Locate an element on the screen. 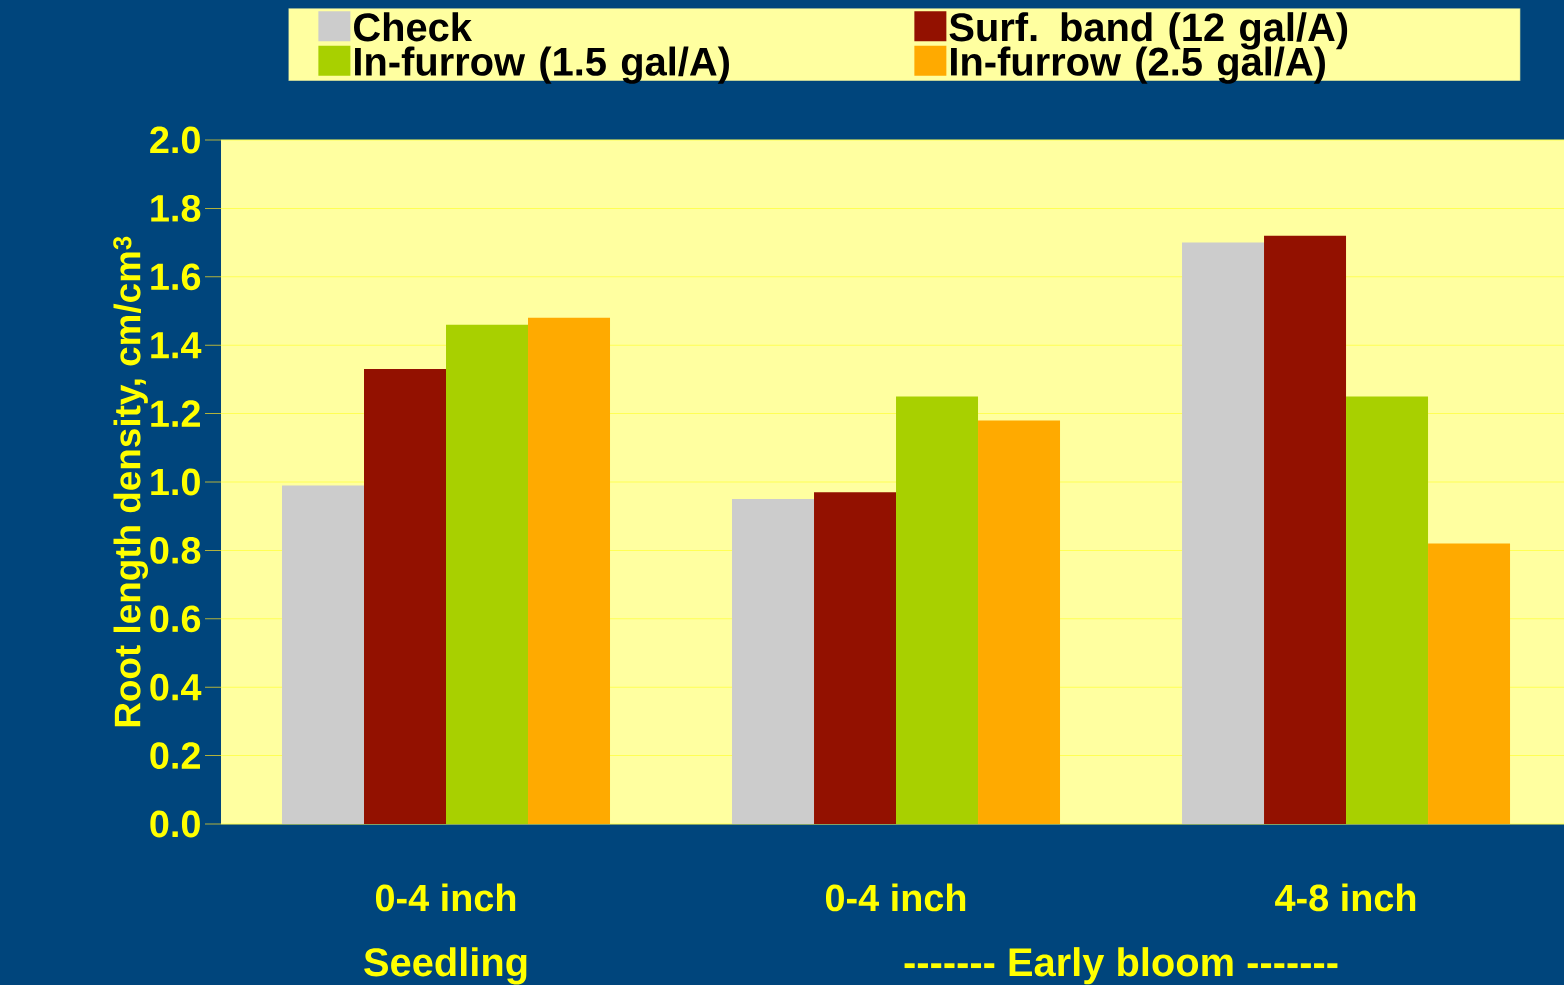 The image size is (1564, 985). y-tick-label: 1.4 is located at coordinates (176, 345).